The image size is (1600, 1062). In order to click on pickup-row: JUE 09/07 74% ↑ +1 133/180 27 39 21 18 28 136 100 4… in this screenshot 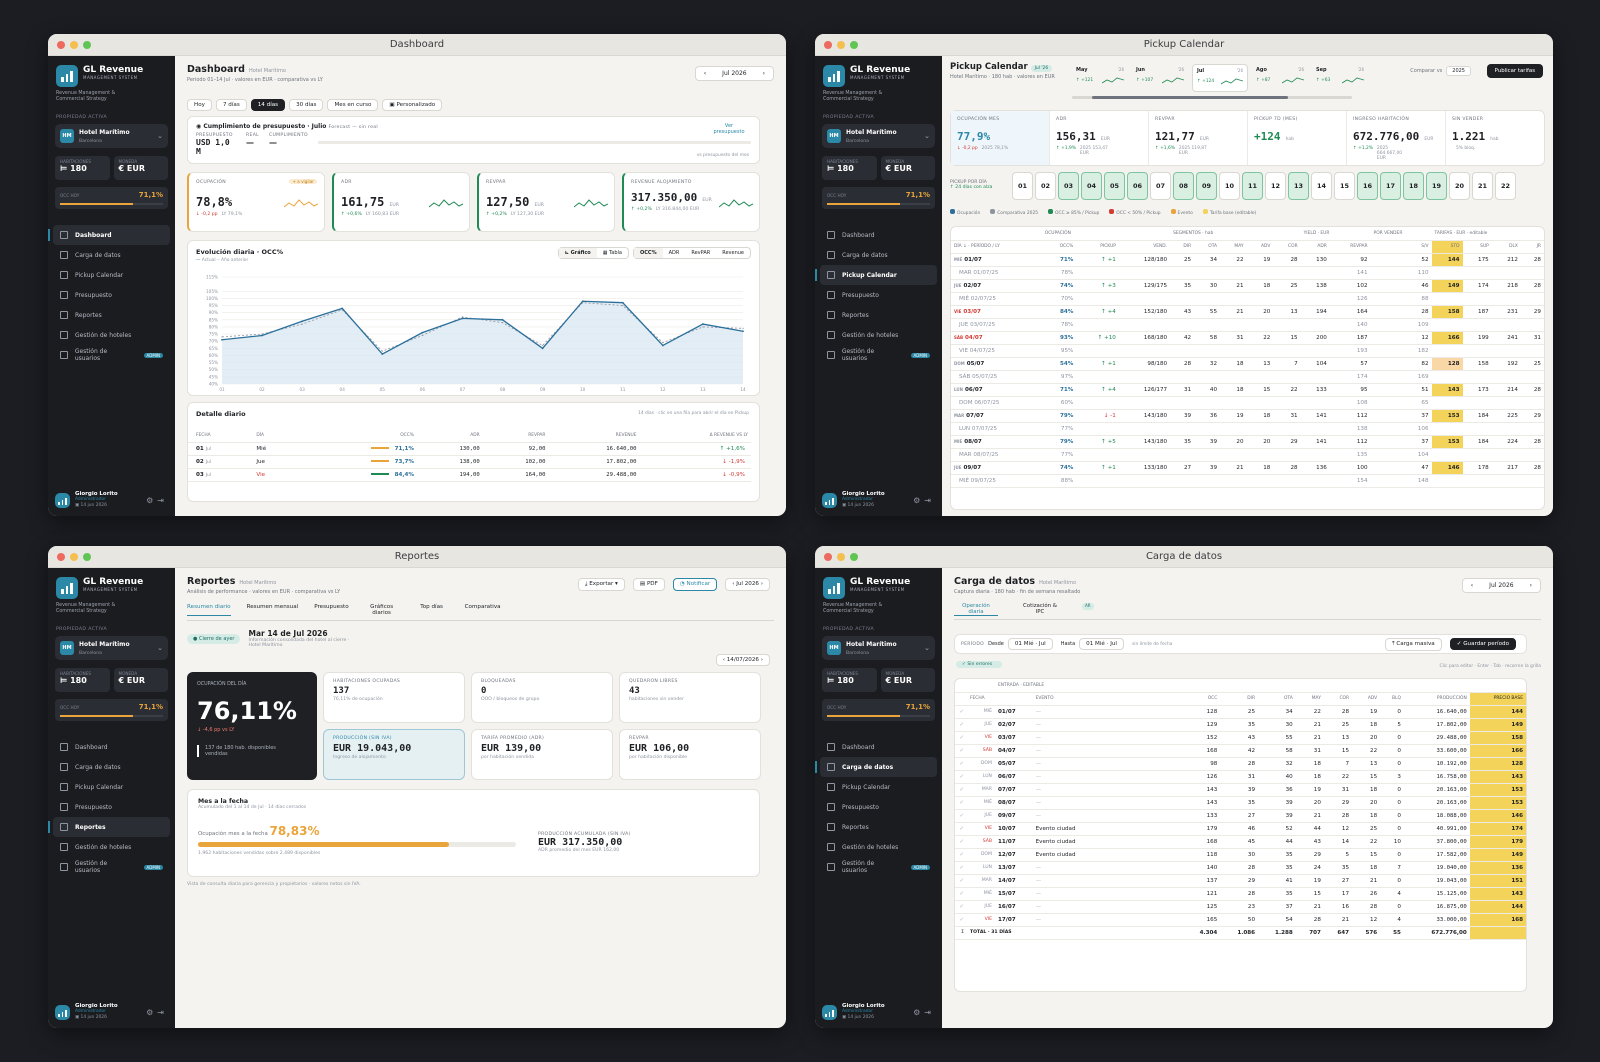, I will do `click(1247, 468)`.